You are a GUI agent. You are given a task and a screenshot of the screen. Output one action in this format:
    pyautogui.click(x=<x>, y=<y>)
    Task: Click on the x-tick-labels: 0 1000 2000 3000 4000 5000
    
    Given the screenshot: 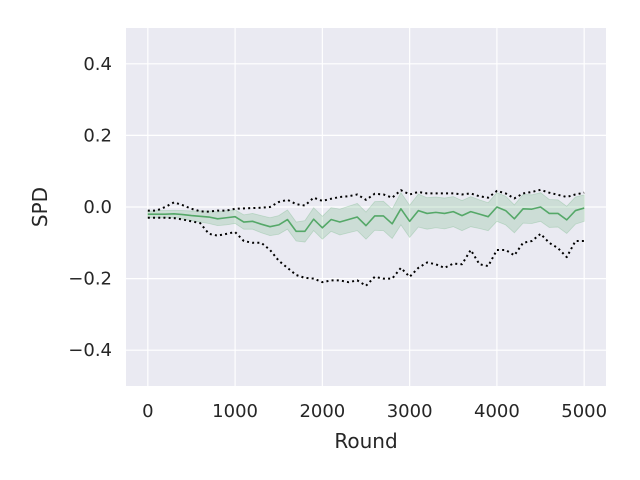 What is the action you would take?
    pyautogui.click(x=374, y=411)
    